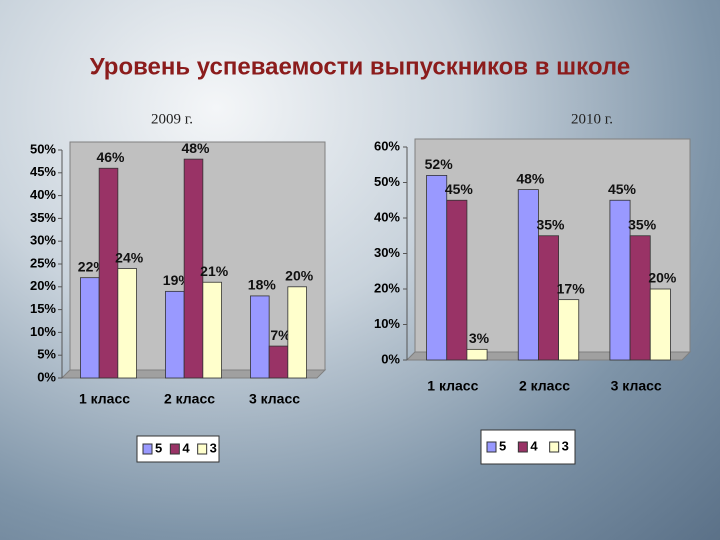  I want to click on value-label: 7%, so click(280, 335).